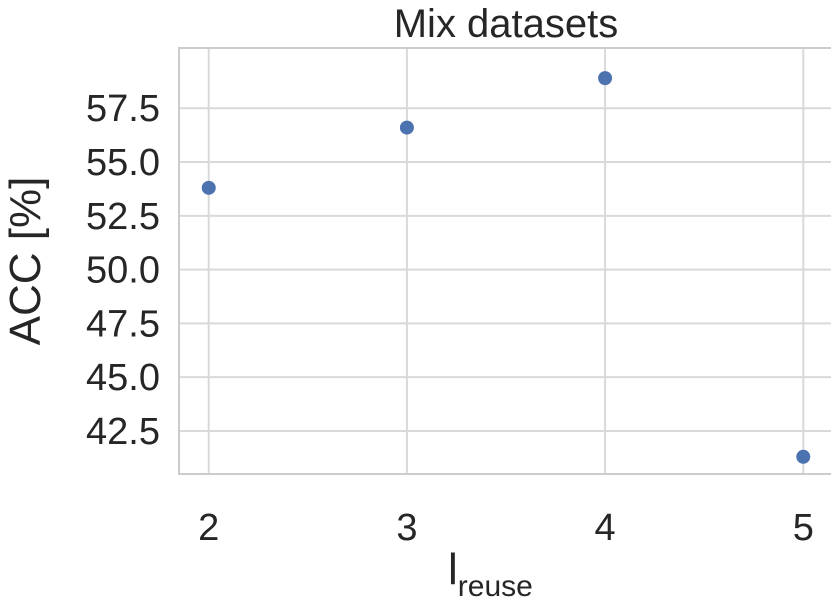 Image resolution: width=831 pixels, height=607 pixels. What do you see at coordinates (123, 163) in the screenshot?
I see `y-tick-label: 55.0` at bounding box center [123, 163].